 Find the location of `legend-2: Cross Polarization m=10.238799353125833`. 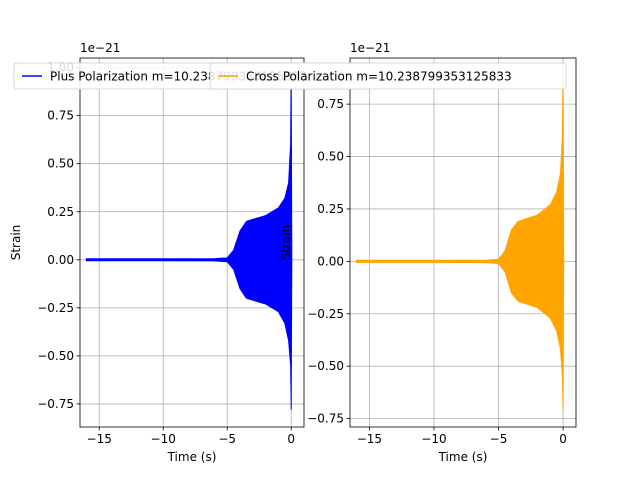

legend-2: Cross Polarization m=10.238799353125833 is located at coordinates (388, 76).